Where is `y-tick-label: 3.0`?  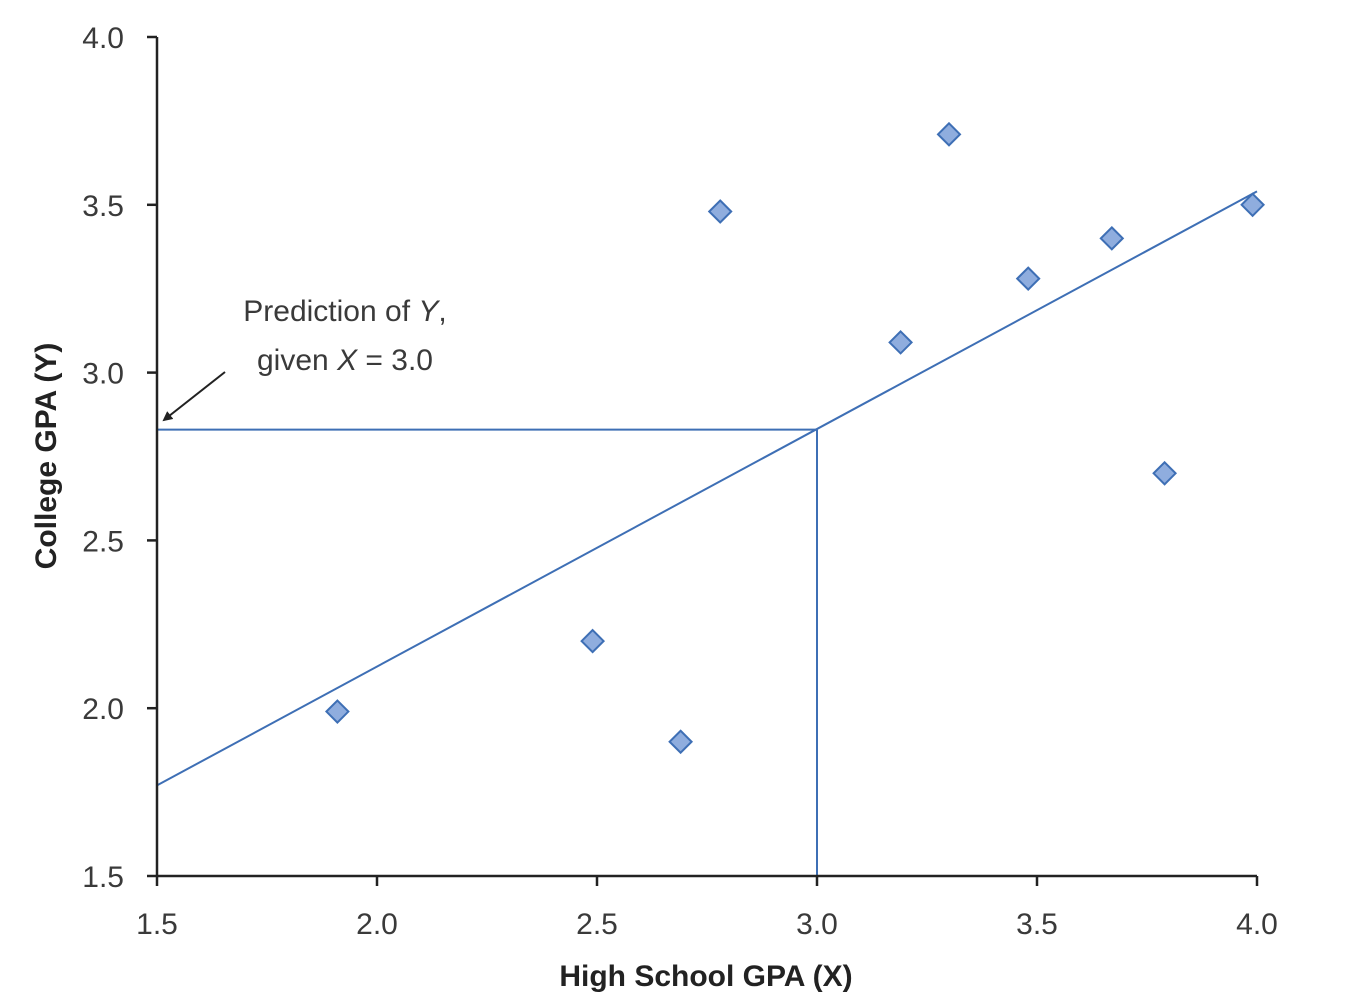 y-tick-label: 3.0 is located at coordinates (103, 374).